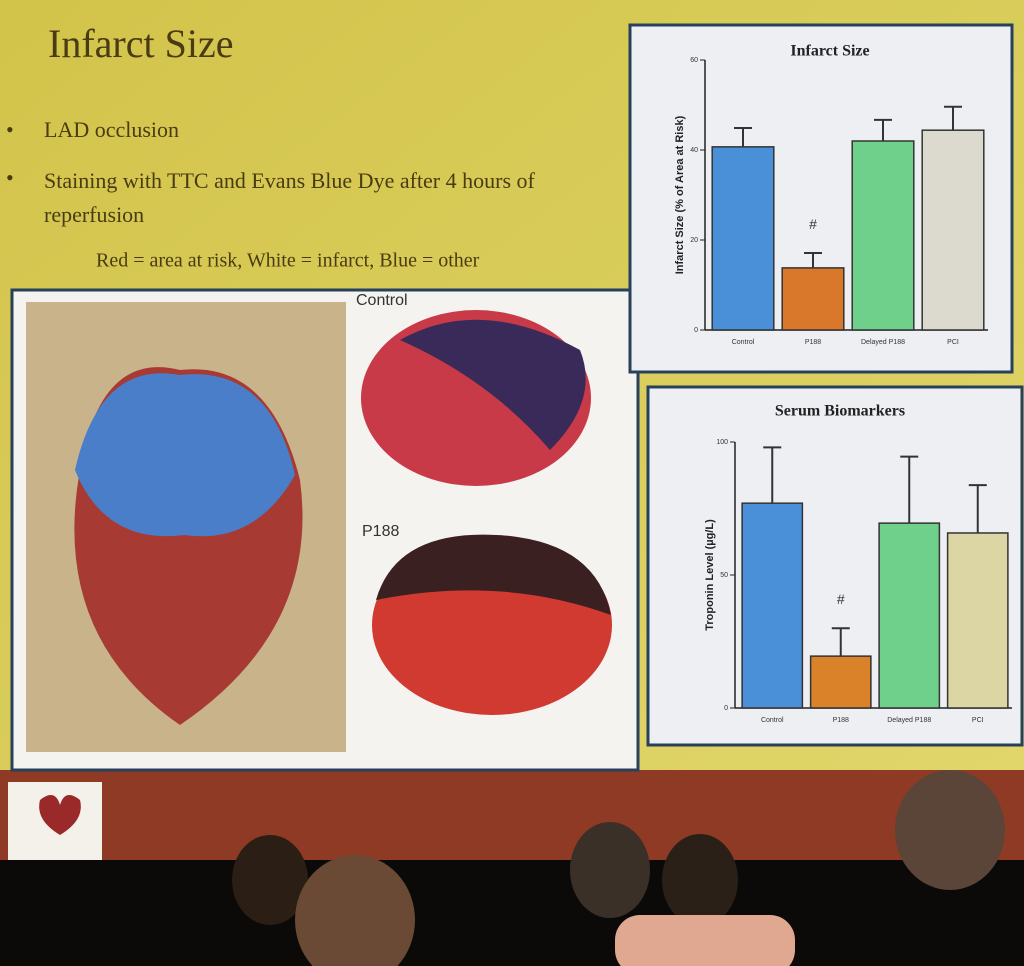 This screenshot has height=966, width=1024. Describe the element at coordinates (694, 150) in the screenshot. I see `y-tick-label: 40` at that location.